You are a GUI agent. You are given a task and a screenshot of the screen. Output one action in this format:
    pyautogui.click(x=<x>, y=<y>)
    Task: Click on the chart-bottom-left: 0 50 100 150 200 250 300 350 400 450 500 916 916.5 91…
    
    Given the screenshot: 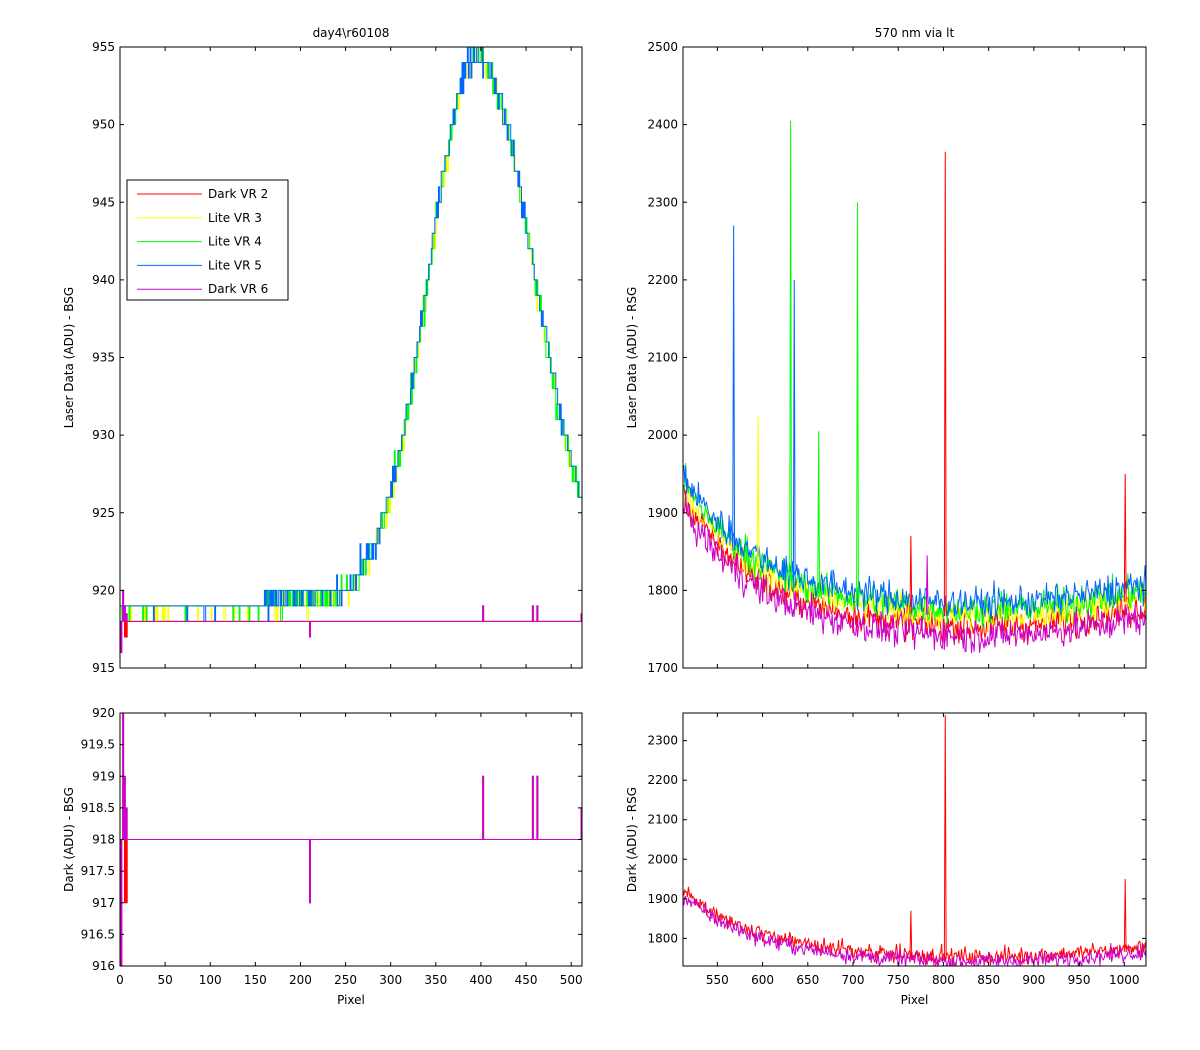 What is the action you would take?
    pyautogui.click(x=322, y=856)
    